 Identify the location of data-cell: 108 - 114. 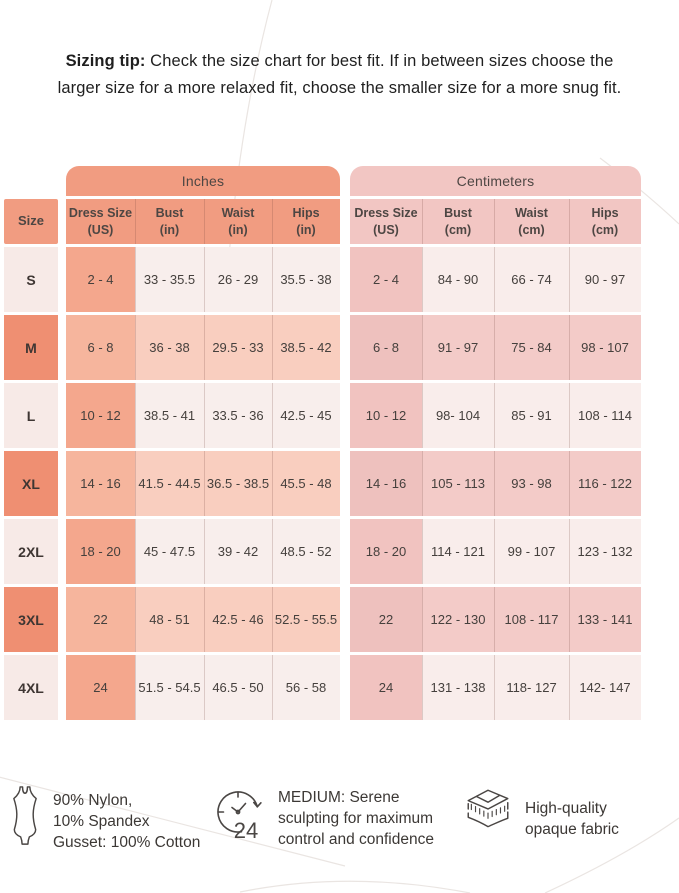
(605, 415).